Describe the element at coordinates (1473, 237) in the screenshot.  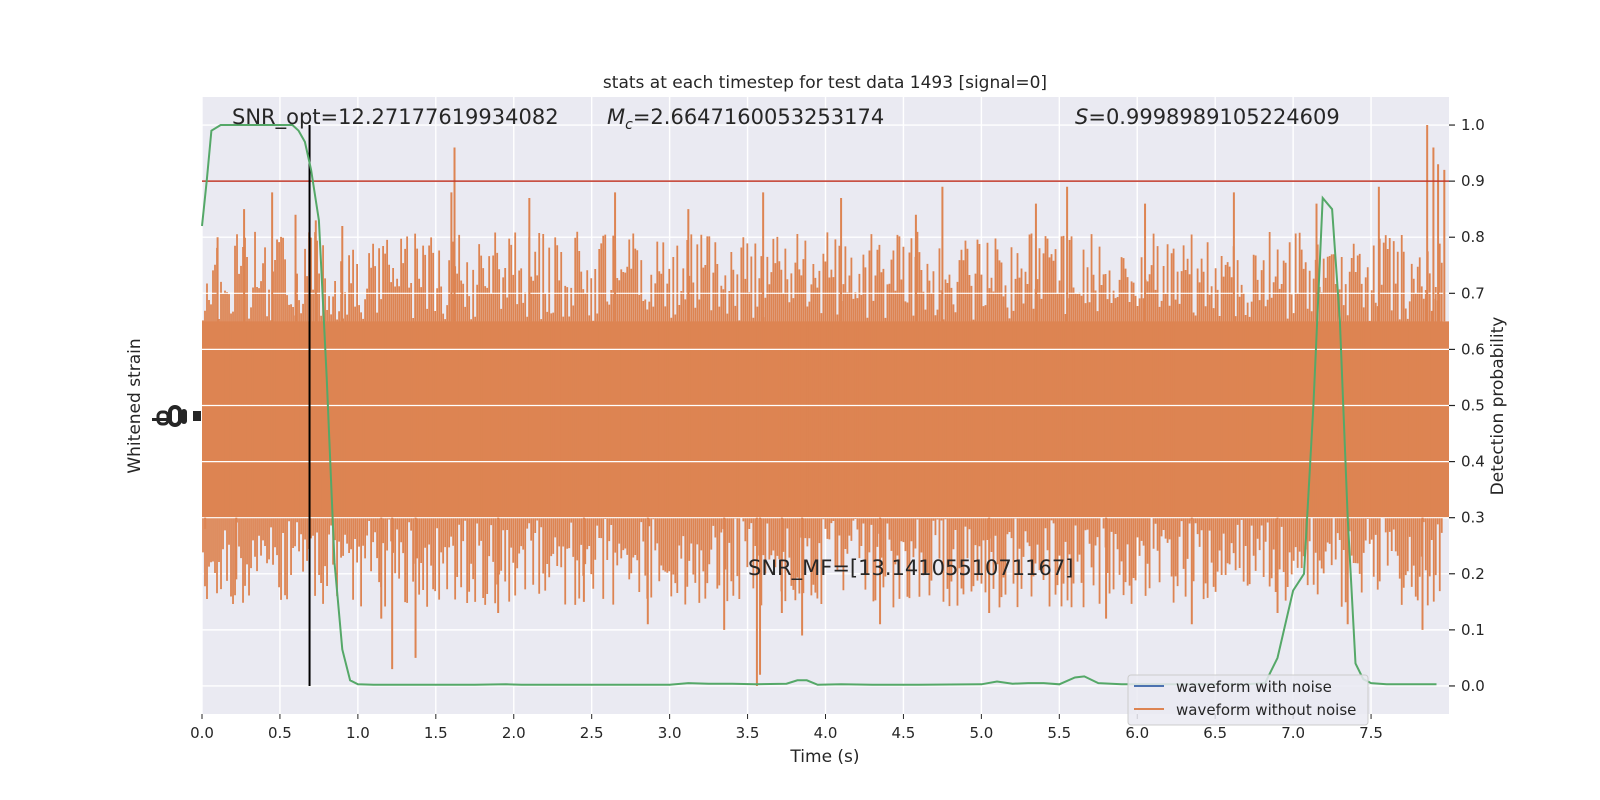
I see `right-tick-label: 0.8` at that location.